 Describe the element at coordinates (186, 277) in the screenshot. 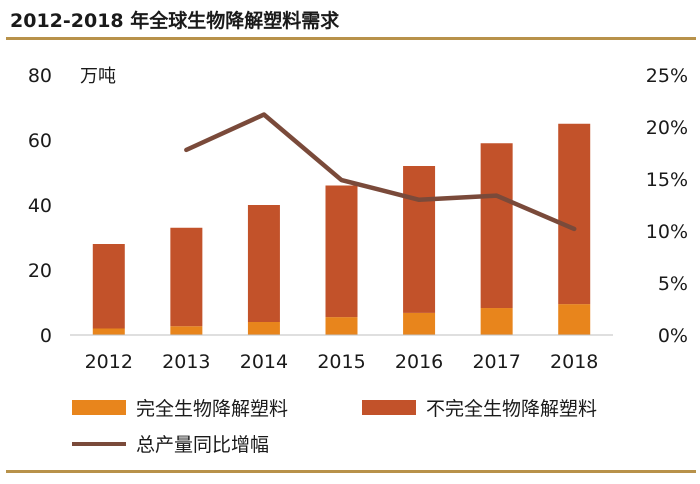

I see `bar-partial-2013` at that location.